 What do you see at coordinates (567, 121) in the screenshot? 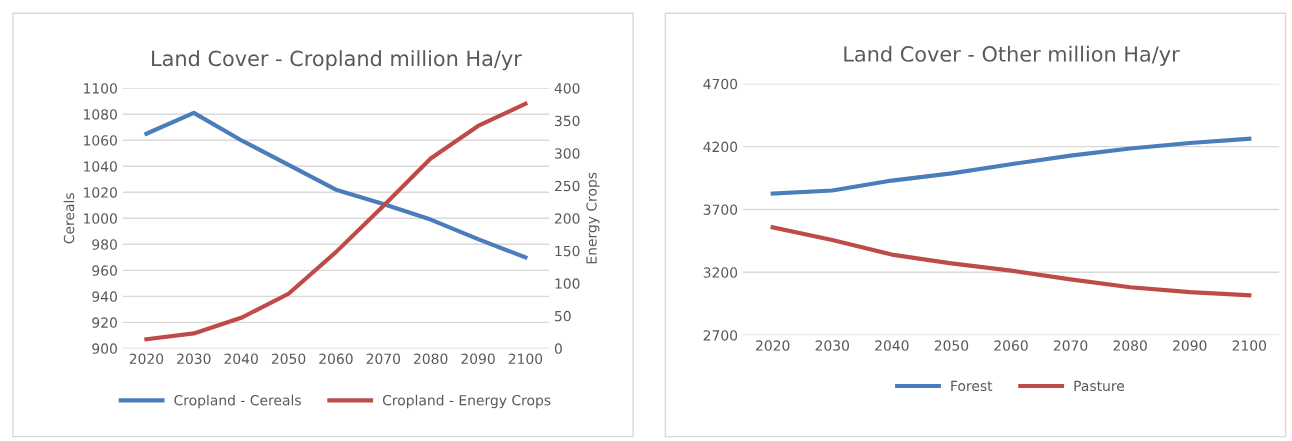
I see `y2-tick-label: 350` at bounding box center [567, 121].